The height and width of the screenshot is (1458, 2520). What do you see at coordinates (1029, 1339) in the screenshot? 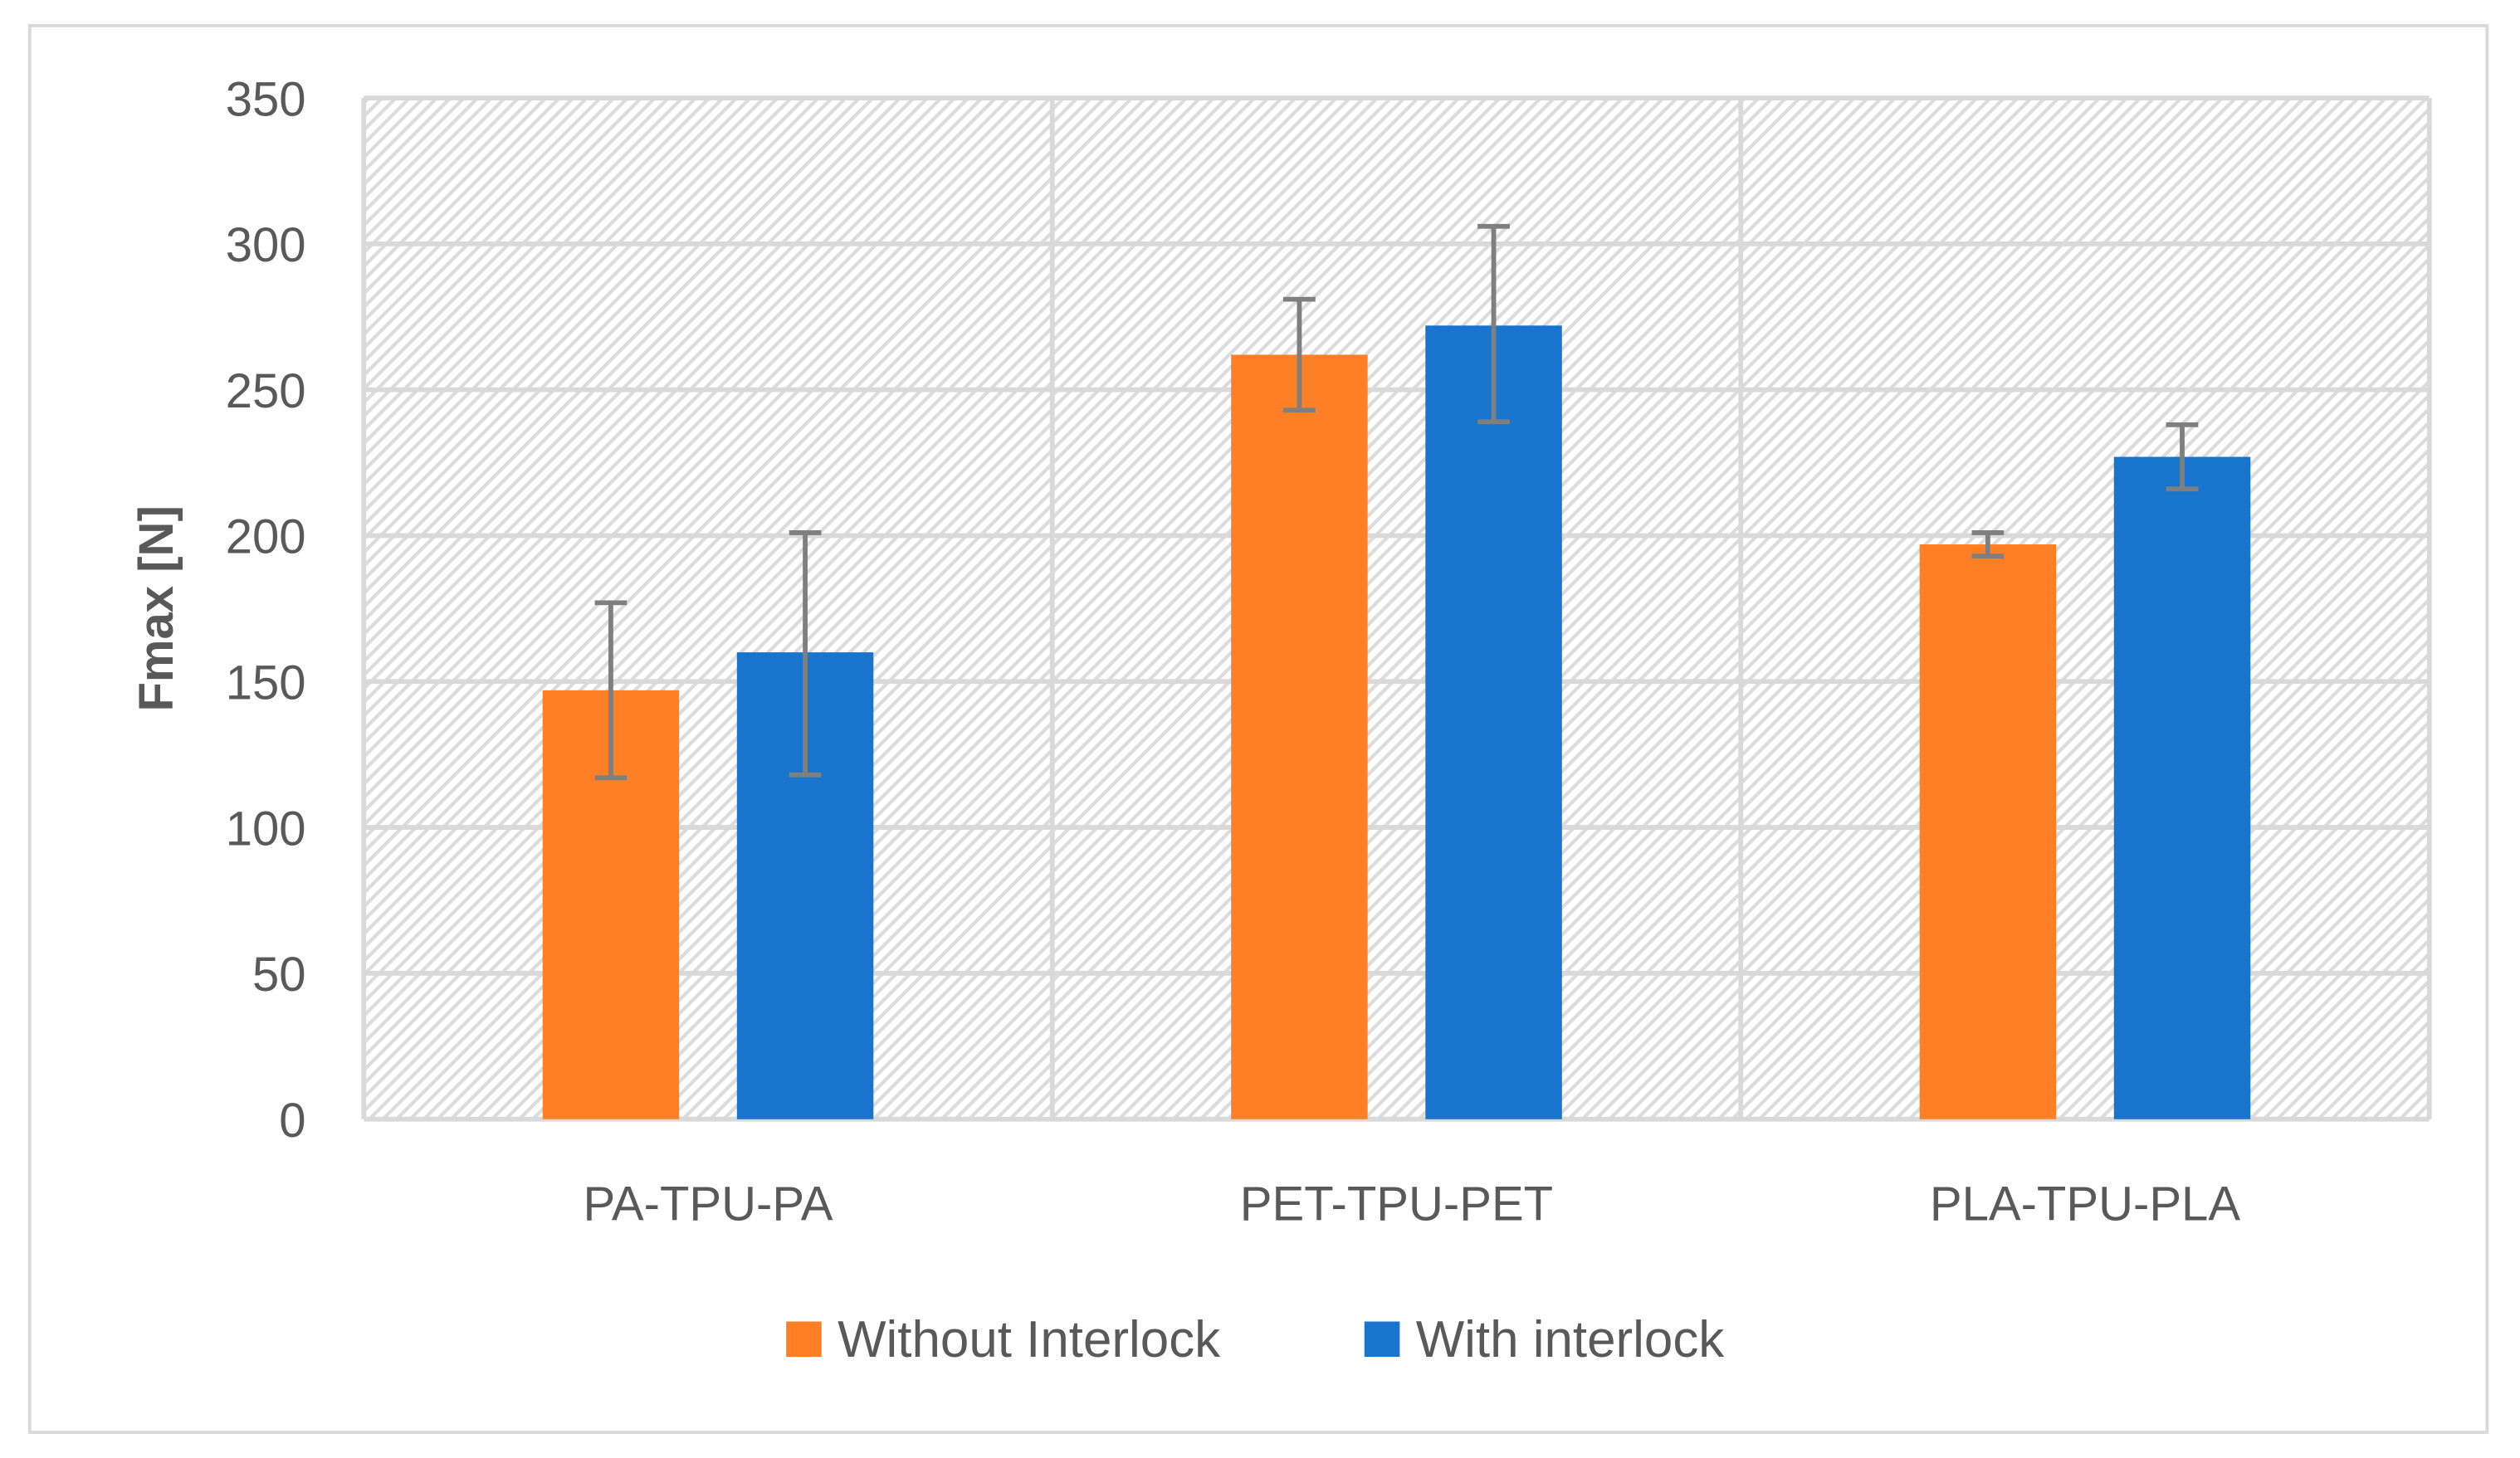
I see `legend-label: Without Interlock` at bounding box center [1029, 1339].